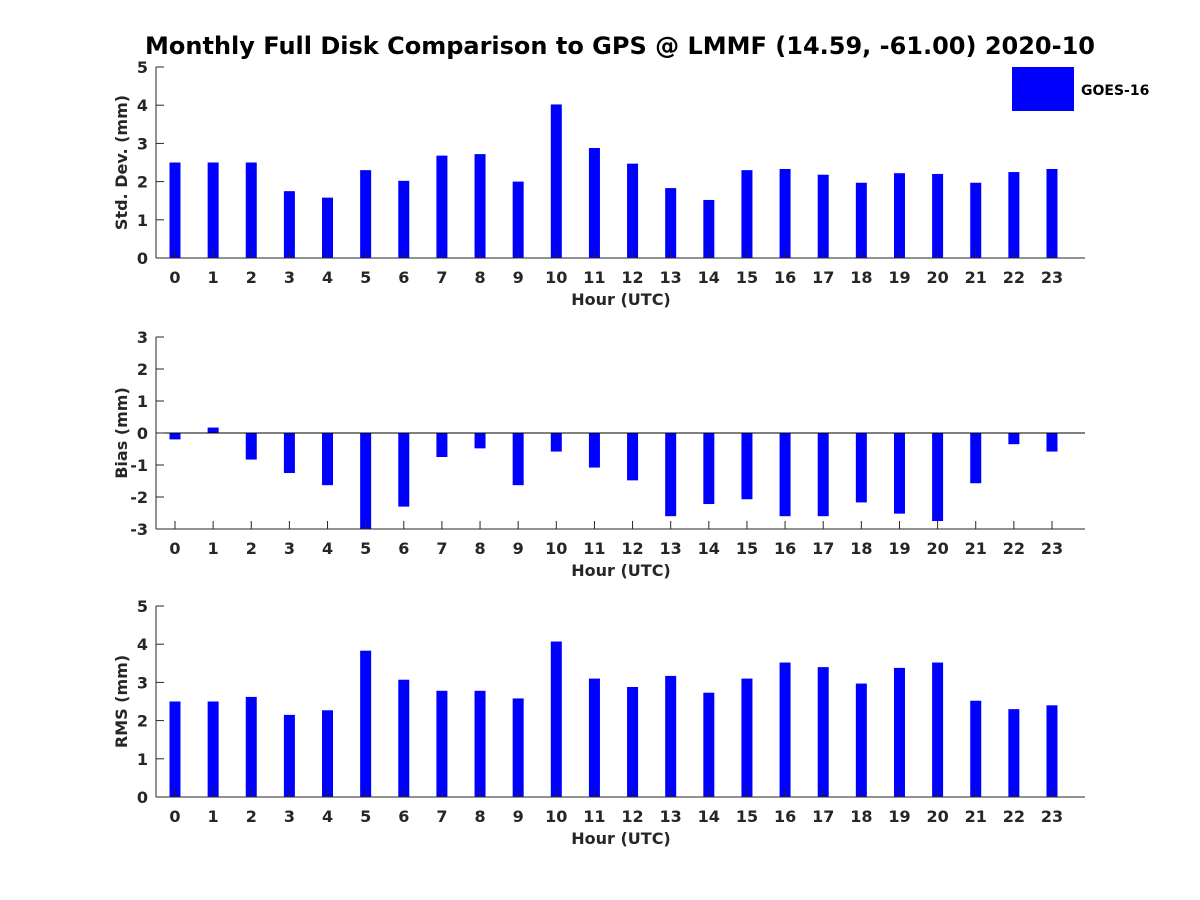 The image size is (1200, 900). What do you see at coordinates (139, 529) in the screenshot?
I see `y-tick-label: -3` at bounding box center [139, 529].